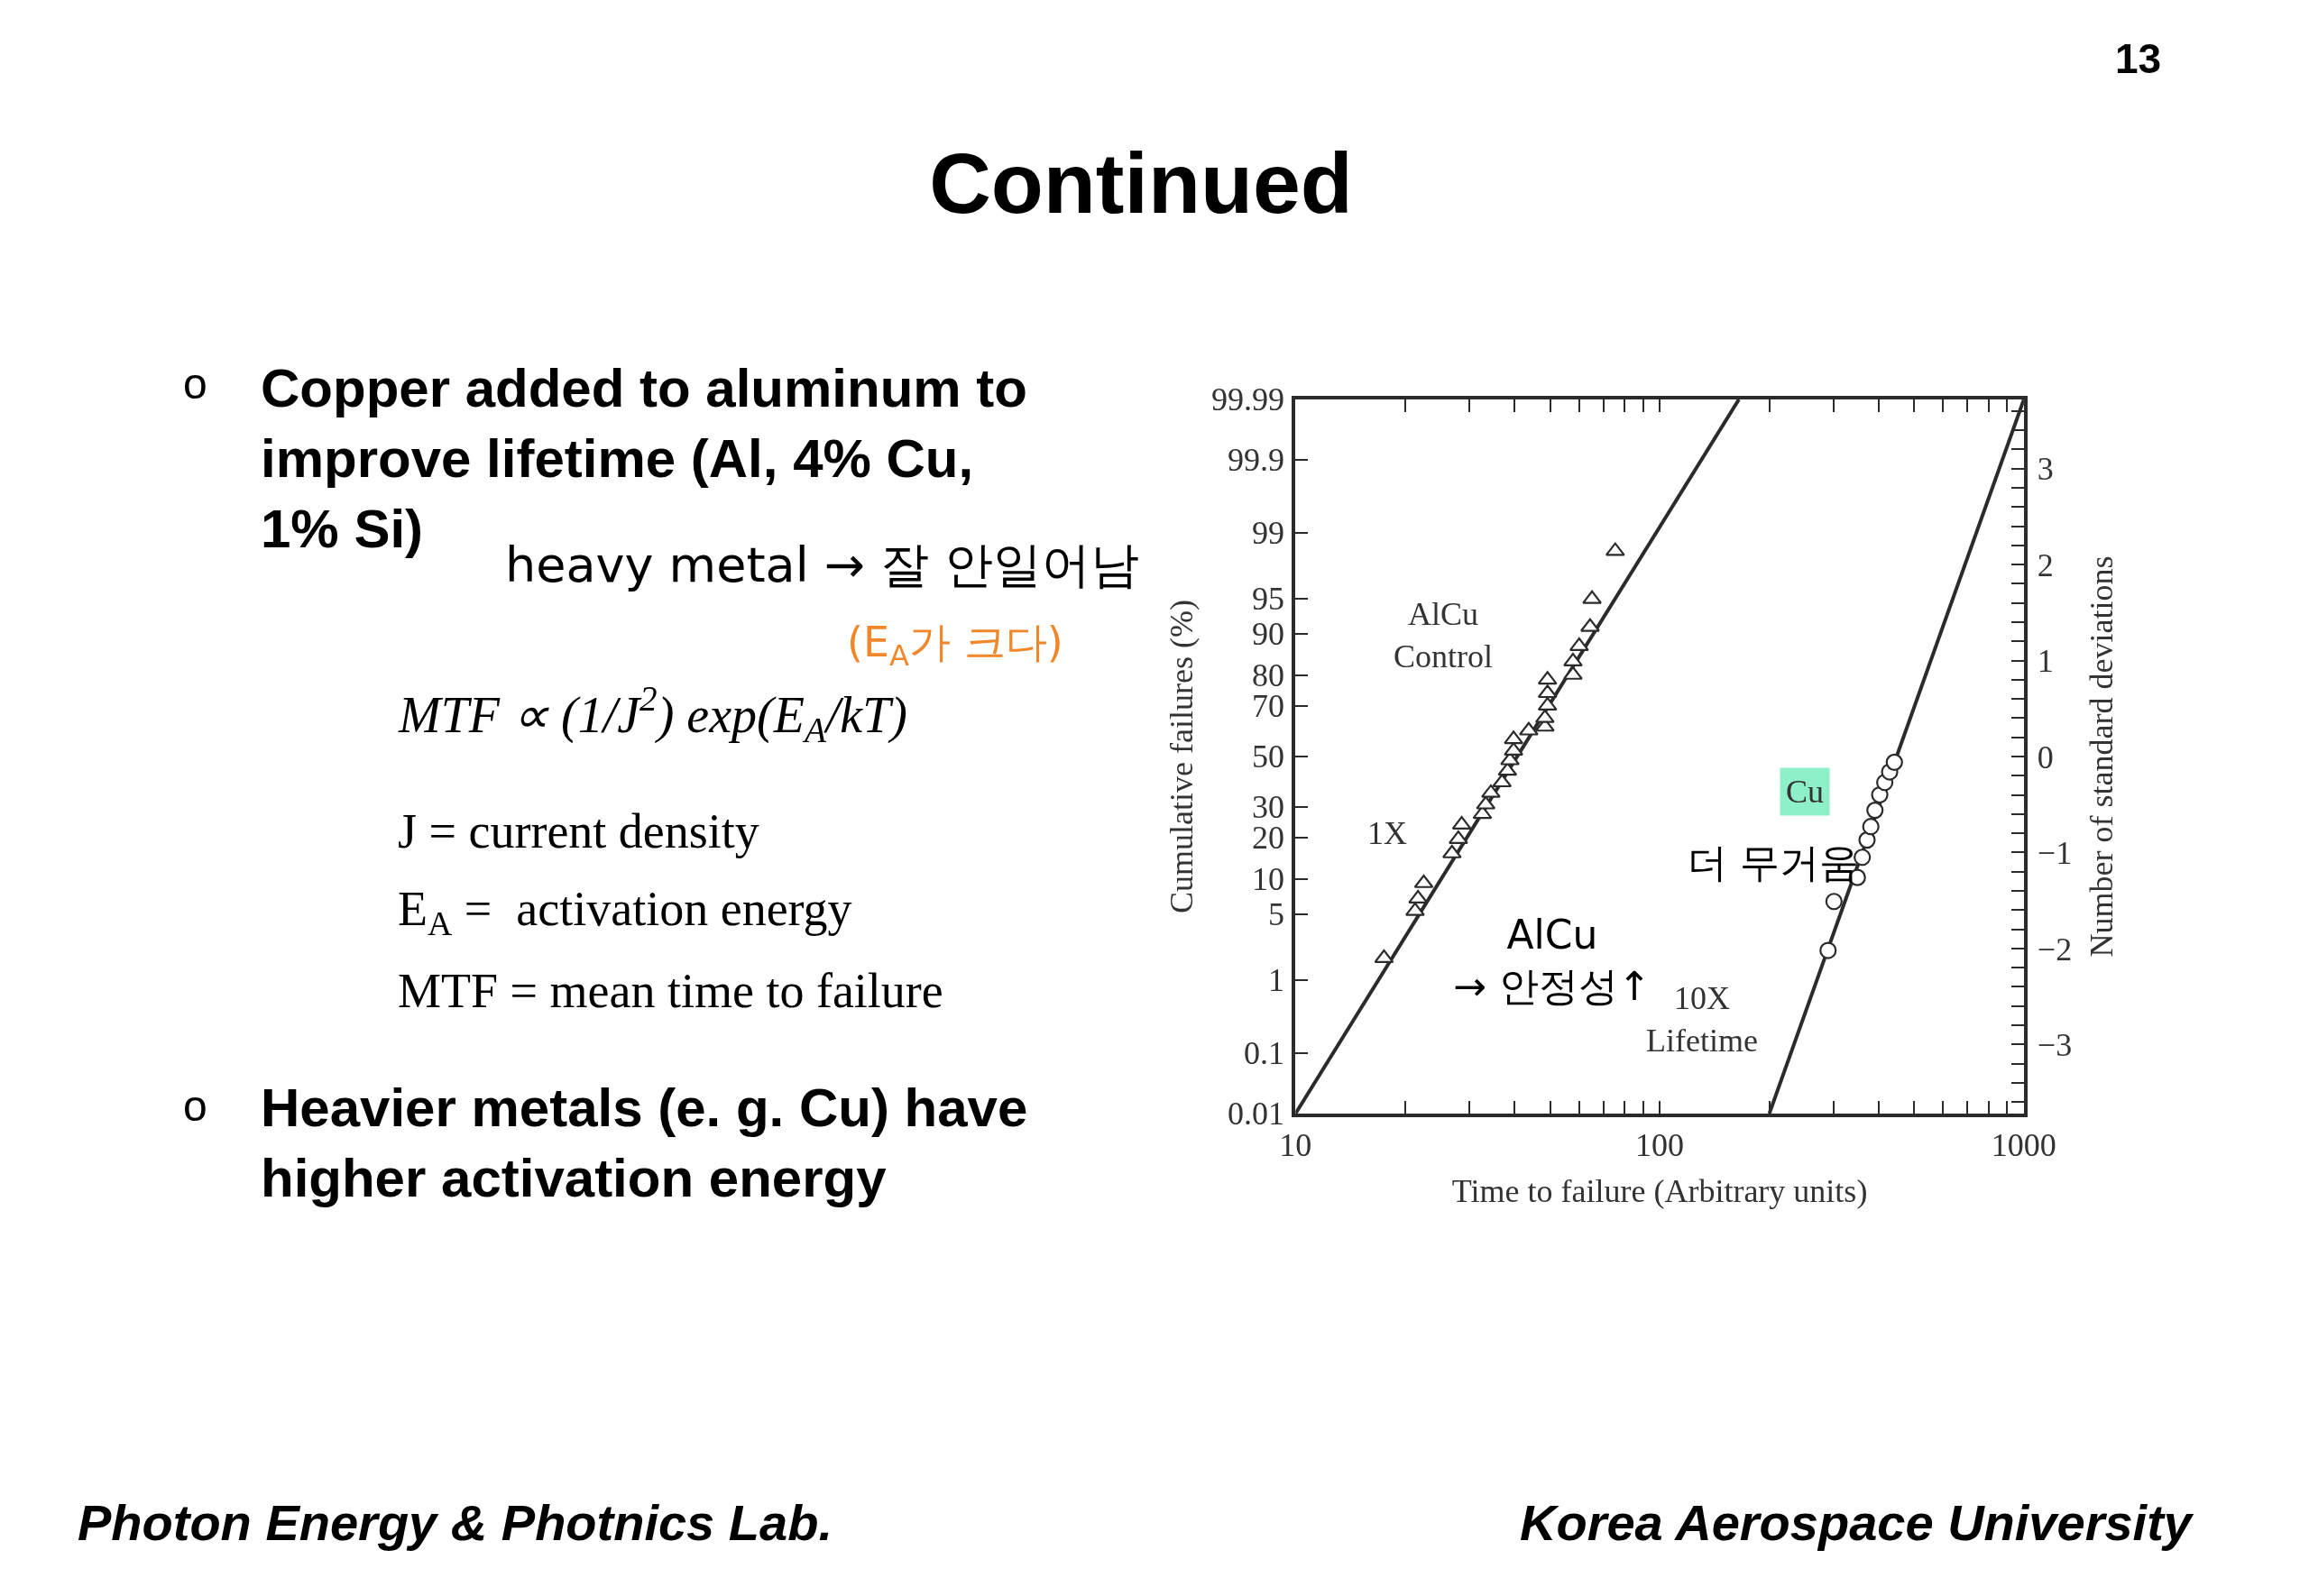 The width and height of the screenshot is (2300, 1596). What do you see at coordinates (2102, 756) in the screenshot?
I see `y2-axis-title: Number of standard deviations` at bounding box center [2102, 756].